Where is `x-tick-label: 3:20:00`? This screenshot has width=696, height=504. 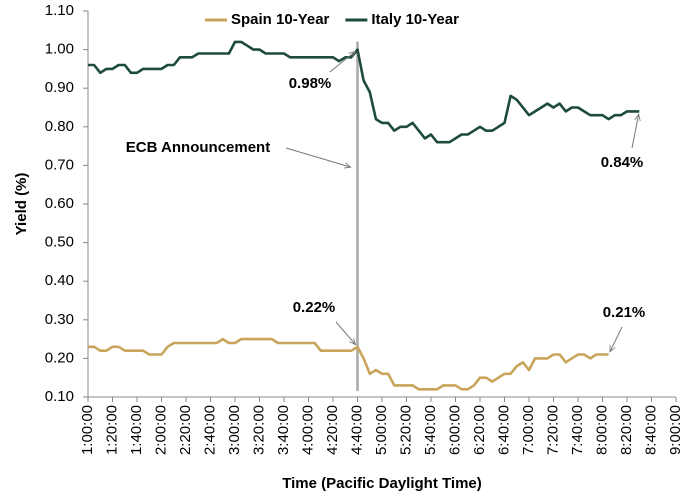 x-tick-label: 3:20:00 is located at coordinates (258, 430).